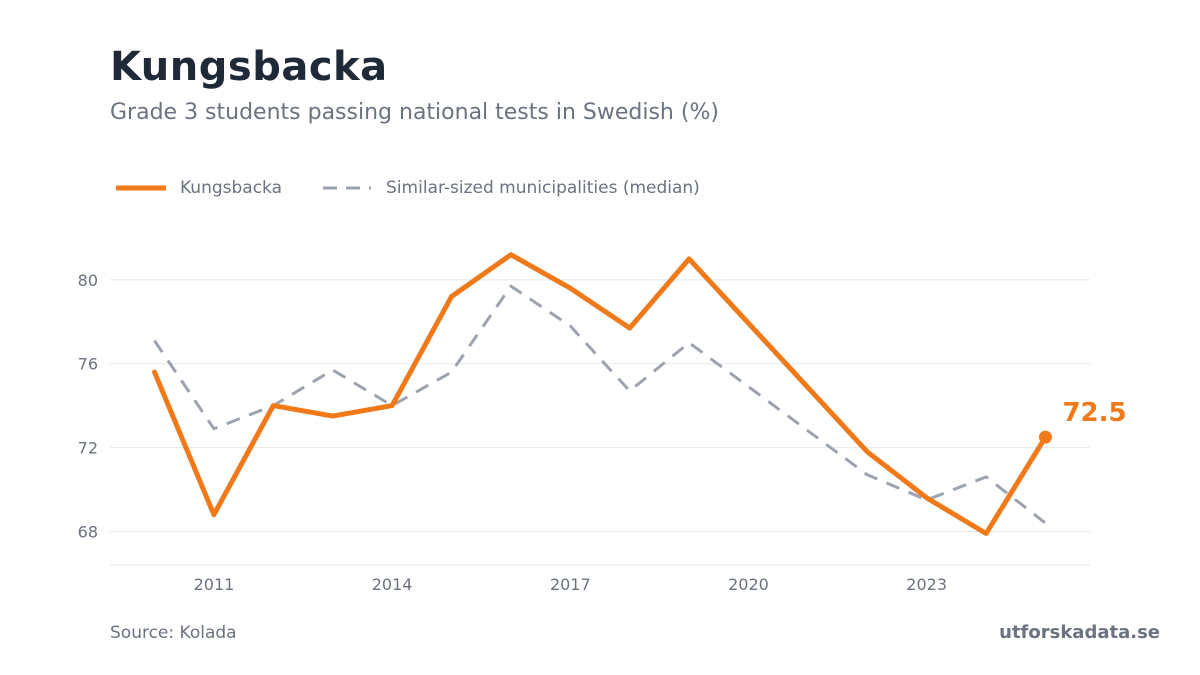 The image size is (1200, 675). I want to click on x-tick-label: 2011, so click(214, 584).